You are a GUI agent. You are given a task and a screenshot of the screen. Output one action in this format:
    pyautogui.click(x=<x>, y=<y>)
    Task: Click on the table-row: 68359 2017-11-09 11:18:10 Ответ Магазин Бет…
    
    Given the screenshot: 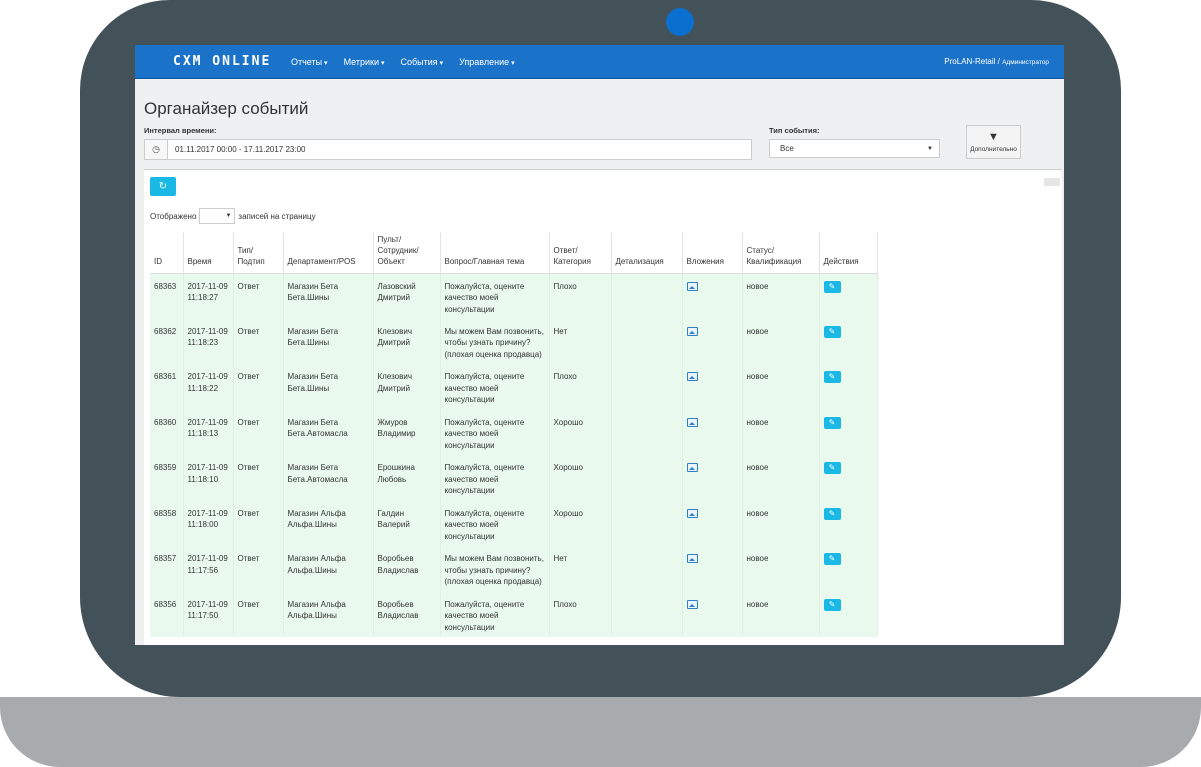 What is the action you would take?
    pyautogui.click(x=514, y=478)
    